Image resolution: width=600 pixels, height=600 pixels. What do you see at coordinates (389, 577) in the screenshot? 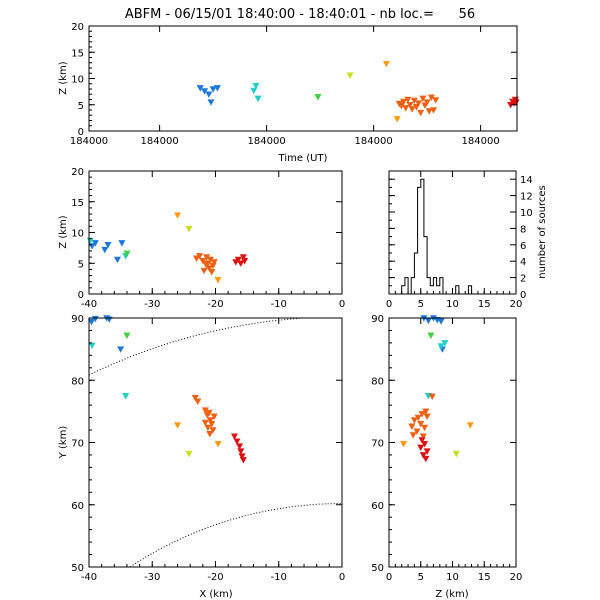
I see `z-y-xtick-label: 0` at bounding box center [389, 577].